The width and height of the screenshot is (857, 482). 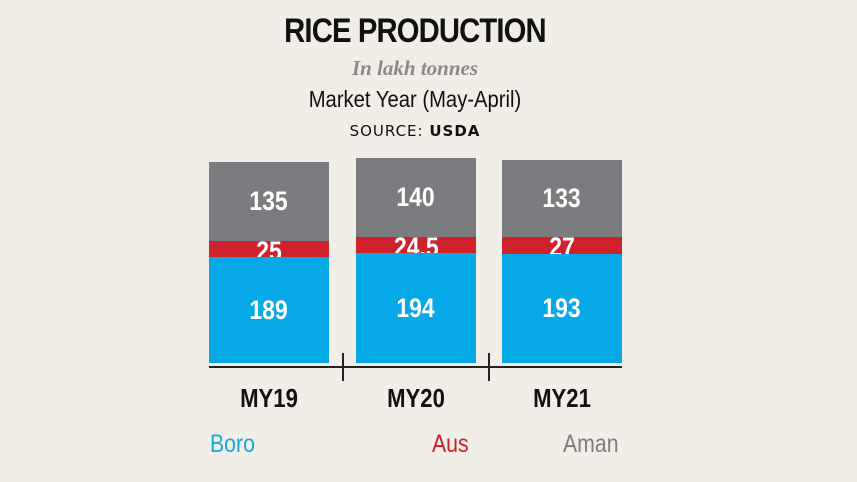 I want to click on segment-aman: 140, so click(x=416, y=197).